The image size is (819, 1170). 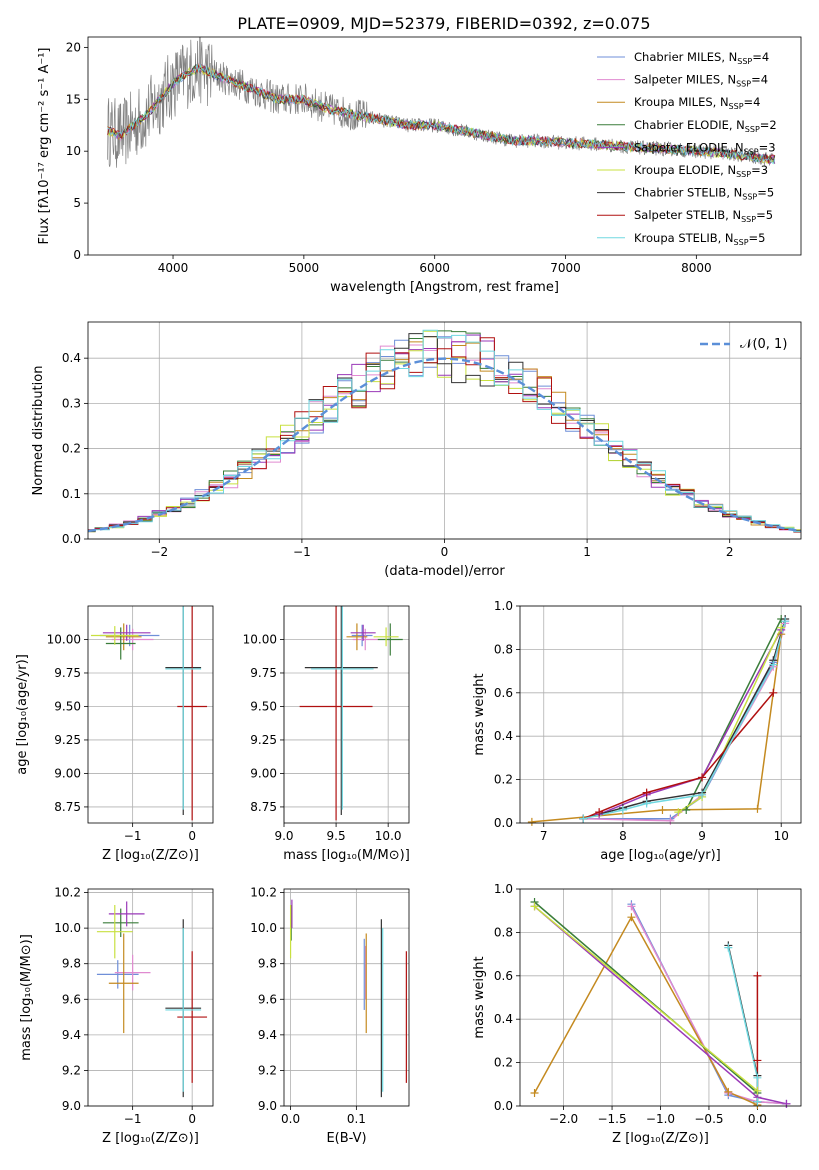 What do you see at coordinates (267, 1070) in the screenshot?
I see `y-tick-label: 9.2` at bounding box center [267, 1070].